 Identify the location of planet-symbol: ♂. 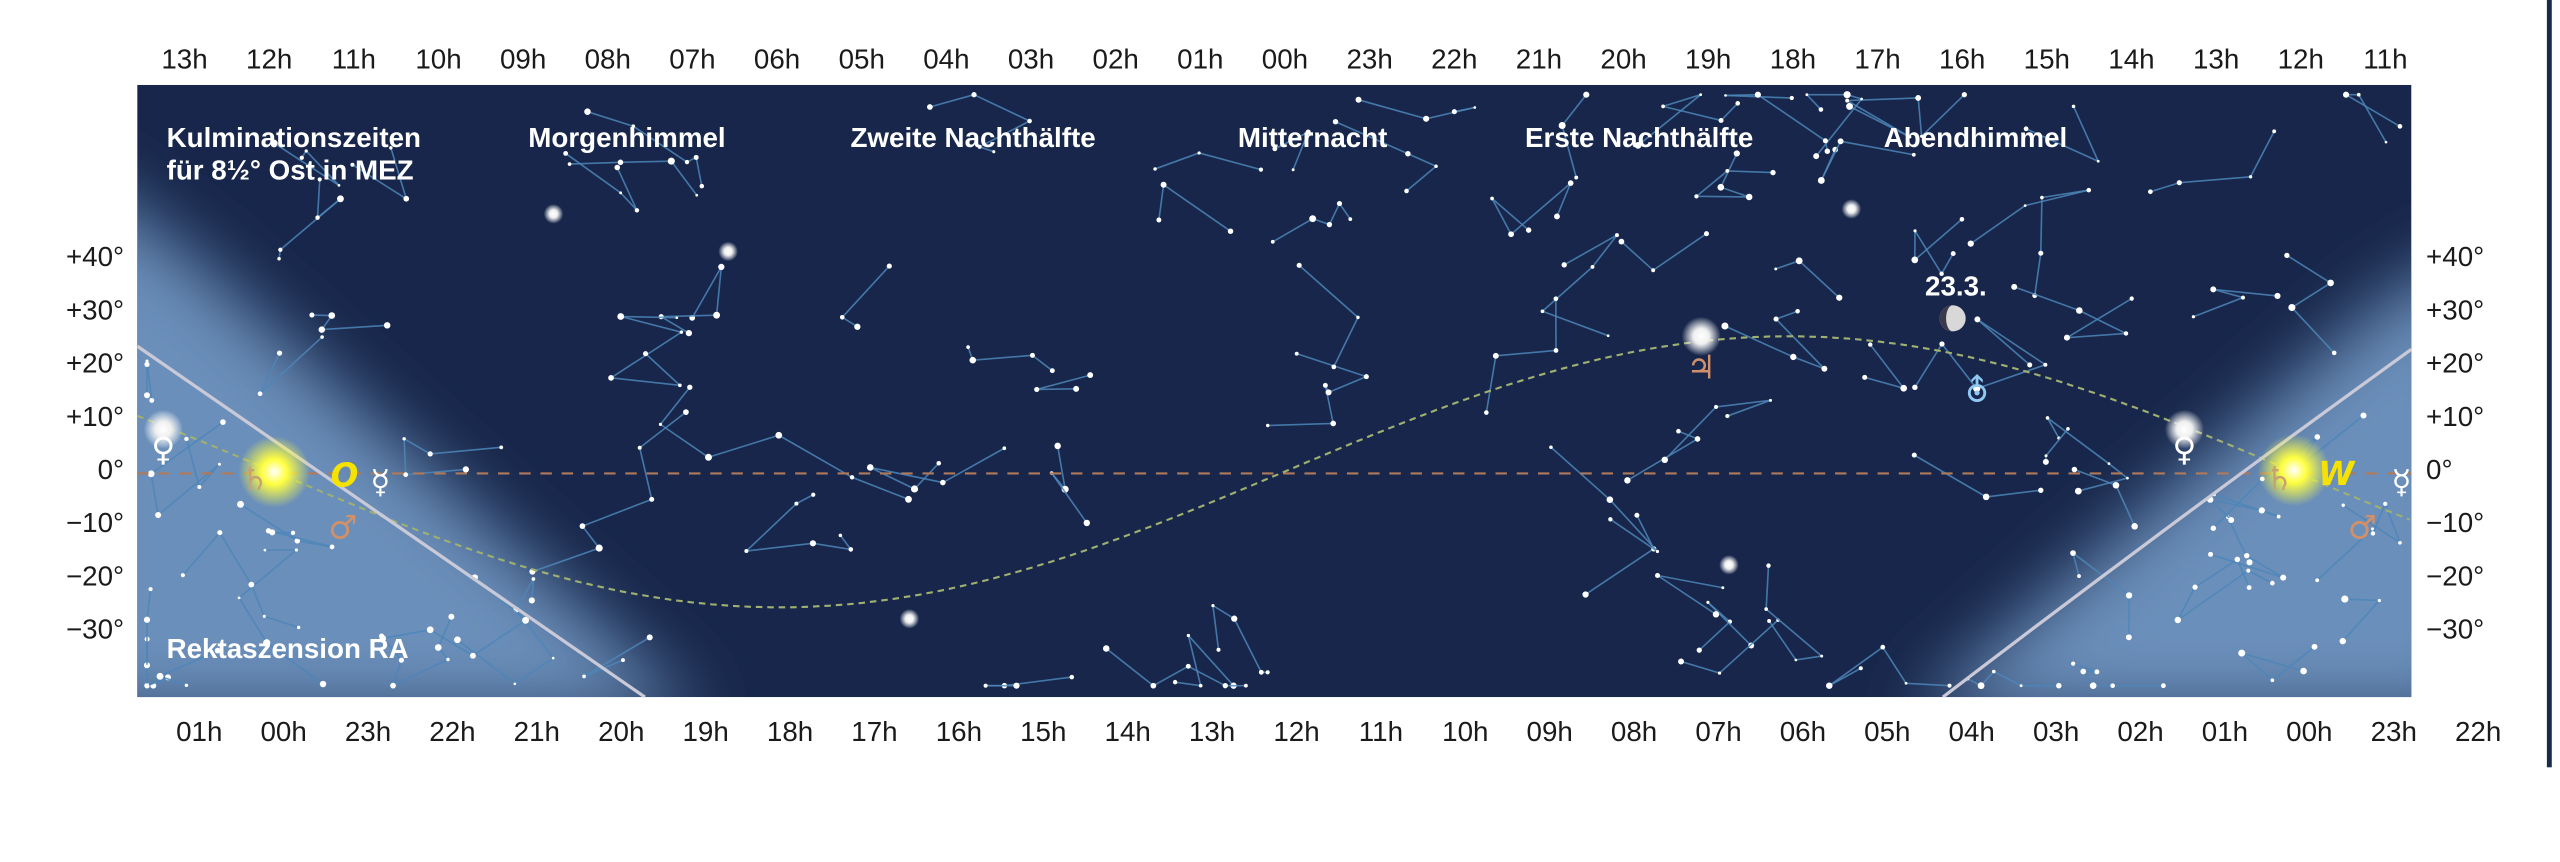
(342, 528).